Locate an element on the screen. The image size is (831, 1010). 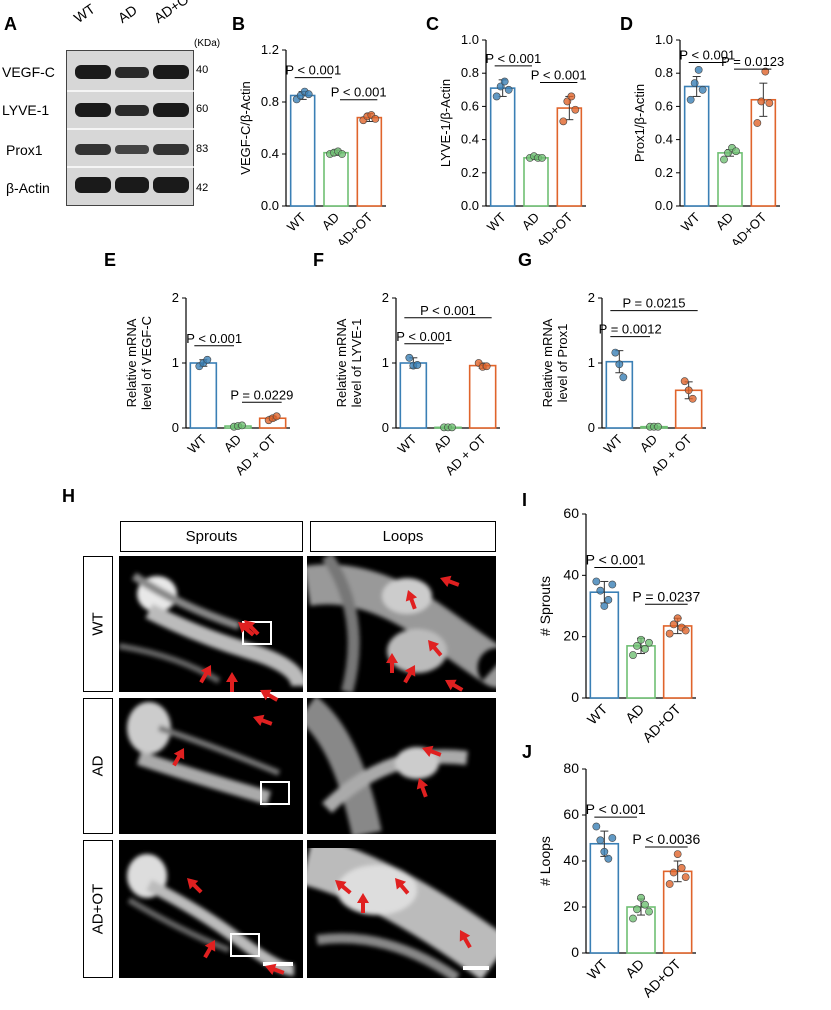
blot-band-label: Prox1 is located at coordinates (24, 150).